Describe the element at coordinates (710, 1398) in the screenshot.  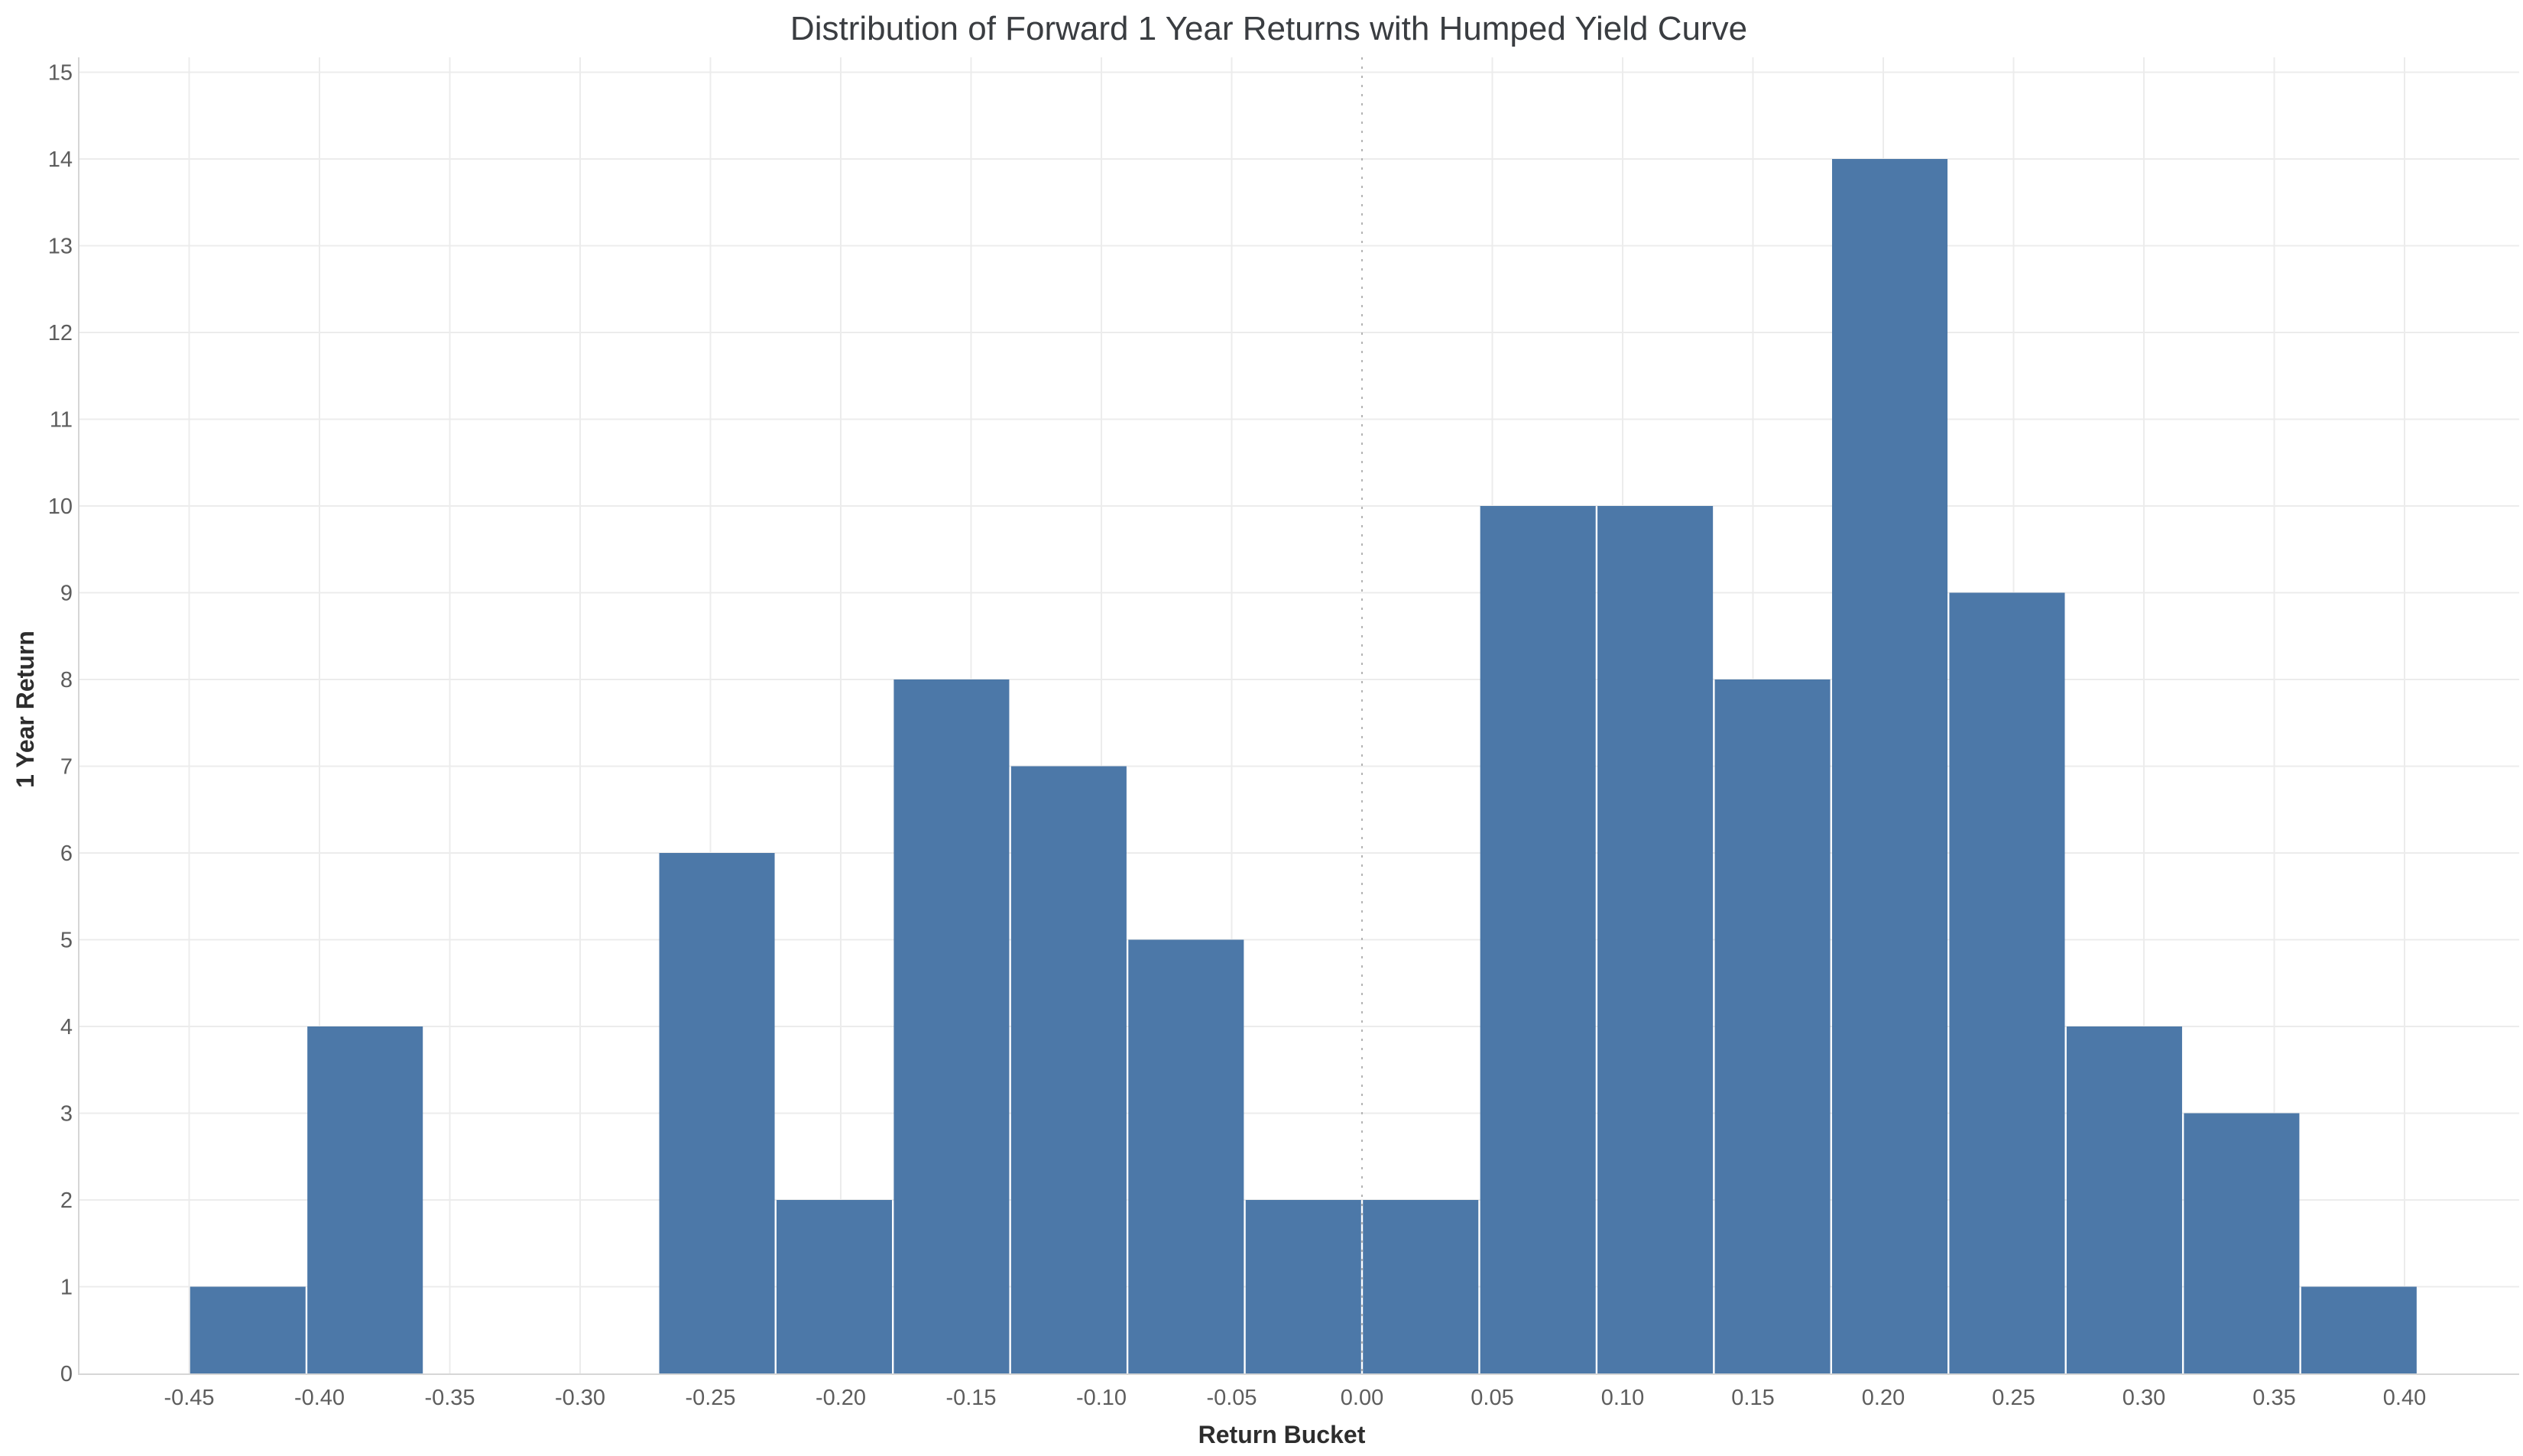
I see `x-tick-label: -0.25` at that location.